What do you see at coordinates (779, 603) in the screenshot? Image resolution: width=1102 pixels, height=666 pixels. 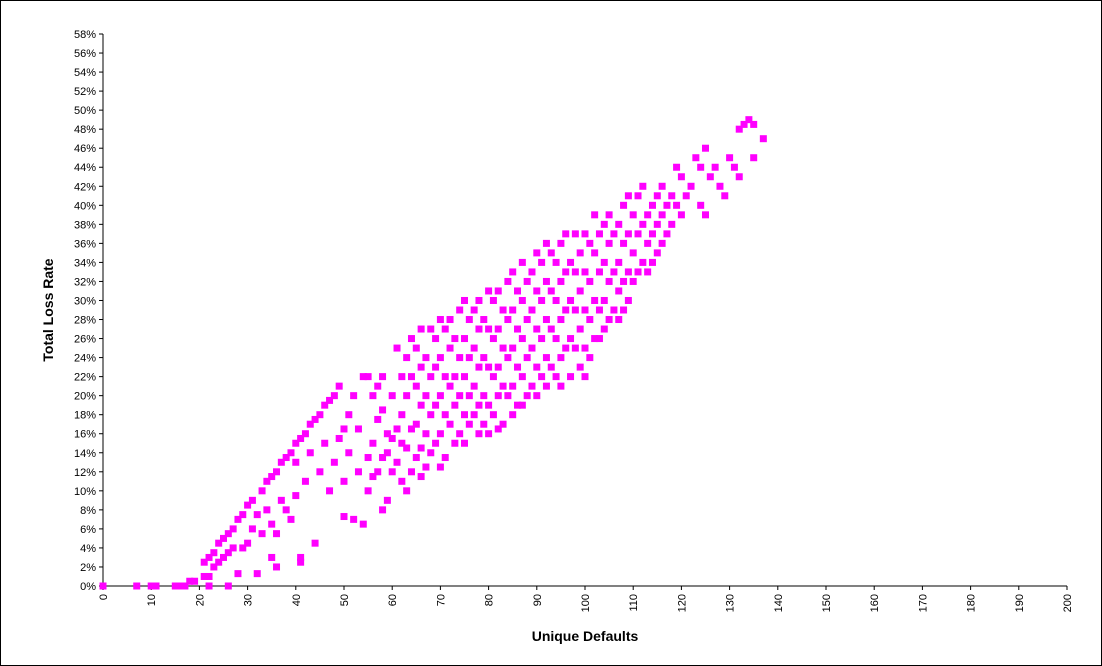 I see `x-tick-label: 140` at bounding box center [779, 603].